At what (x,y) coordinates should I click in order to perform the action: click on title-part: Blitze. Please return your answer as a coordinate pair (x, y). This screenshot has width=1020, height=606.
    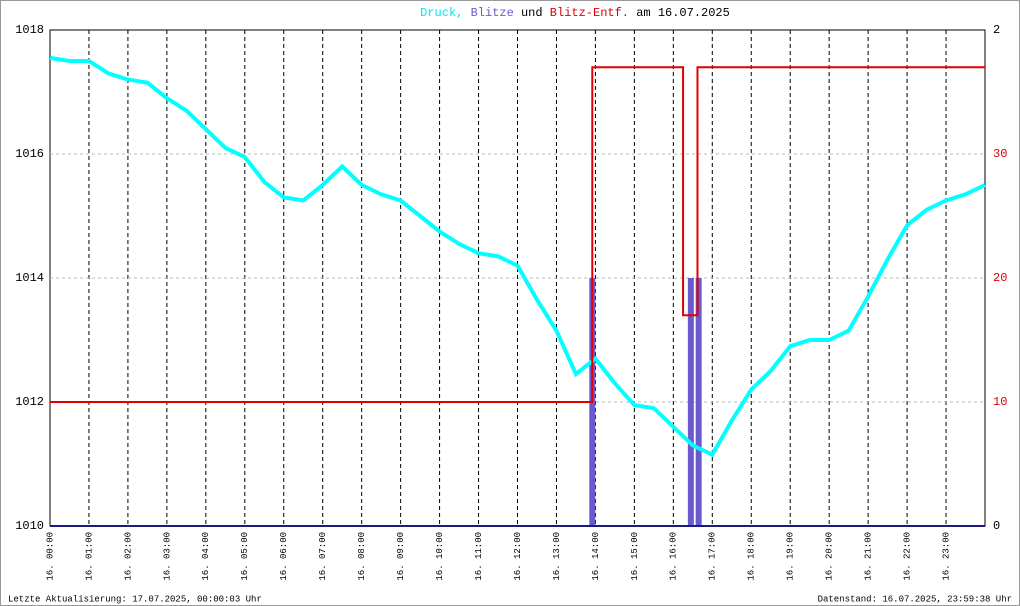
    Looking at the image, I should click on (492, 13).